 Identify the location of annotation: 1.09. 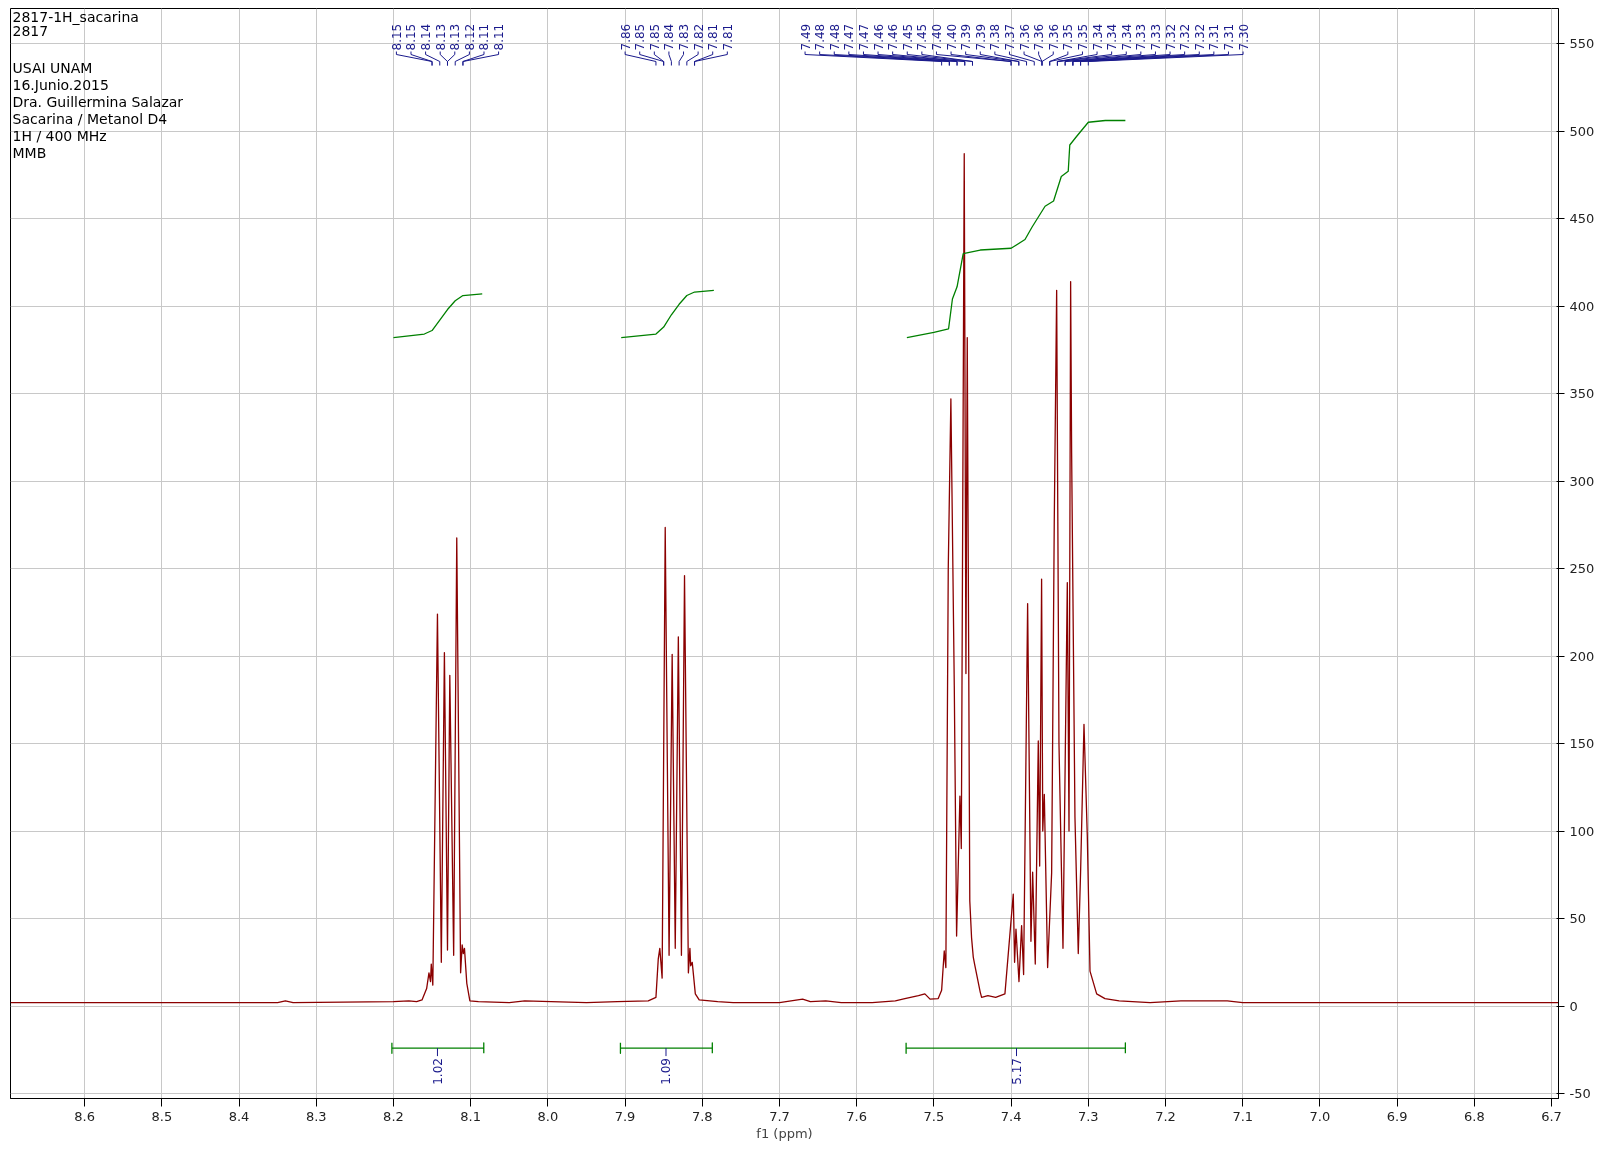
(666, 1071).